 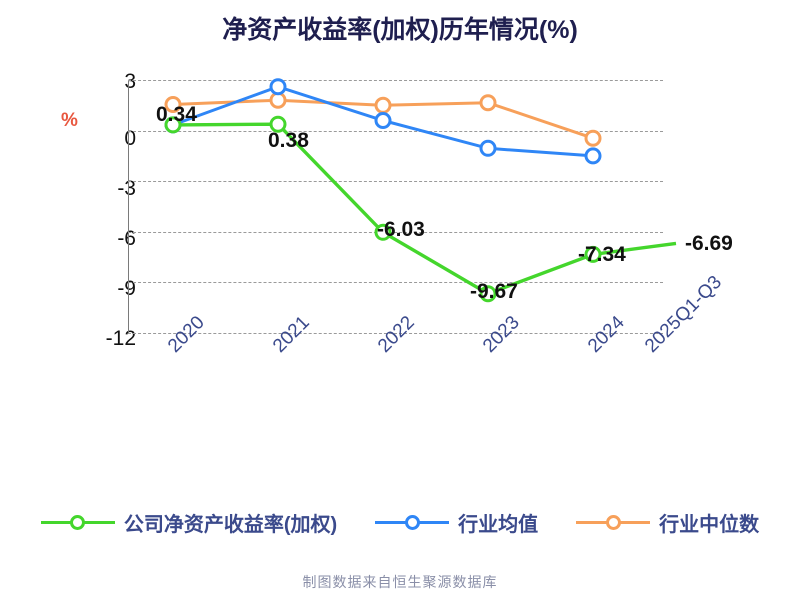 What do you see at coordinates (288, 140) in the screenshot?
I see `data-label-2021: 0.38` at bounding box center [288, 140].